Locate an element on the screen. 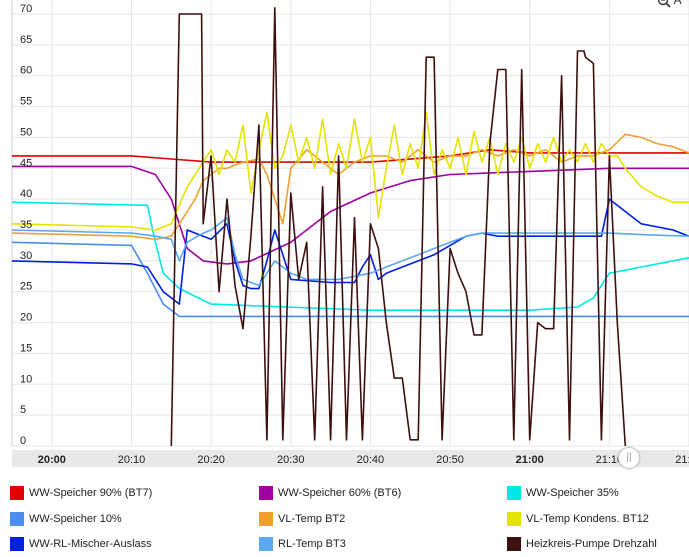 The height and width of the screenshot is (557, 689). zoom-reset-button: A is located at coordinates (669, 4).